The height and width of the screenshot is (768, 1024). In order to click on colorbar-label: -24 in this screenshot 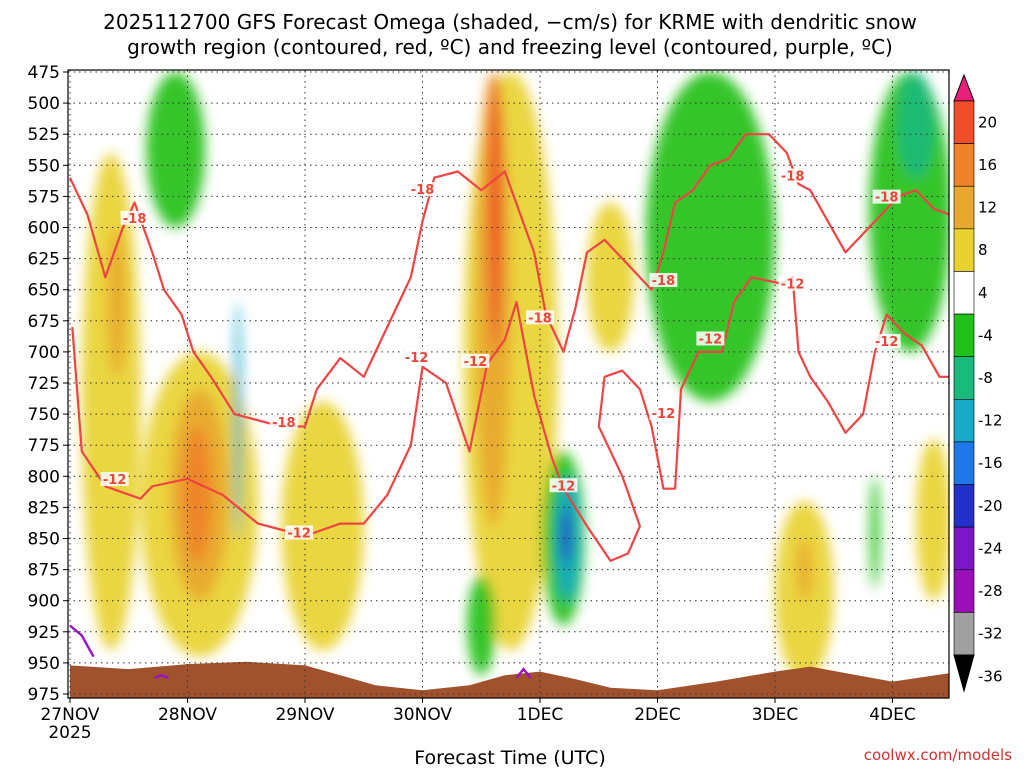, I will do `click(990, 548)`.